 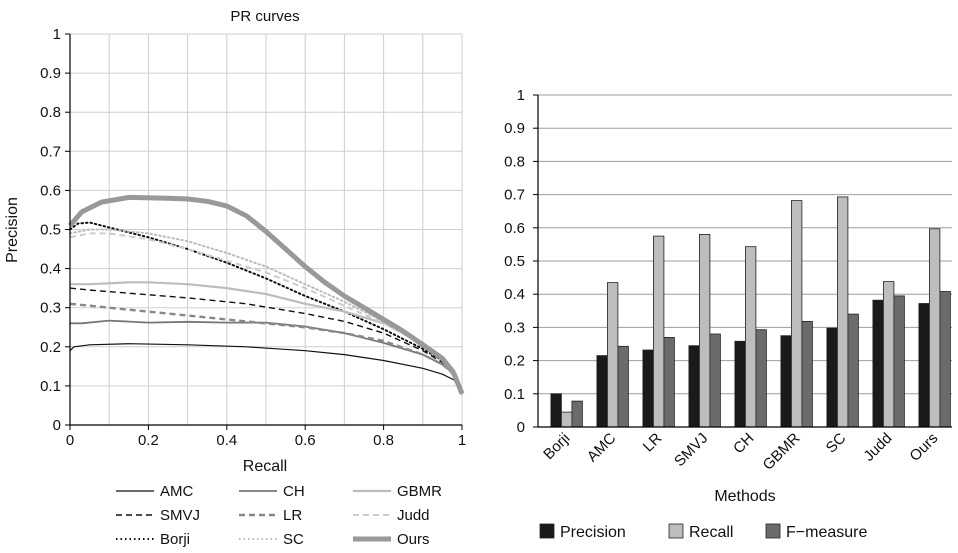 What do you see at coordinates (691, 450) in the screenshot?
I see `category-label: SMVJ` at bounding box center [691, 450].